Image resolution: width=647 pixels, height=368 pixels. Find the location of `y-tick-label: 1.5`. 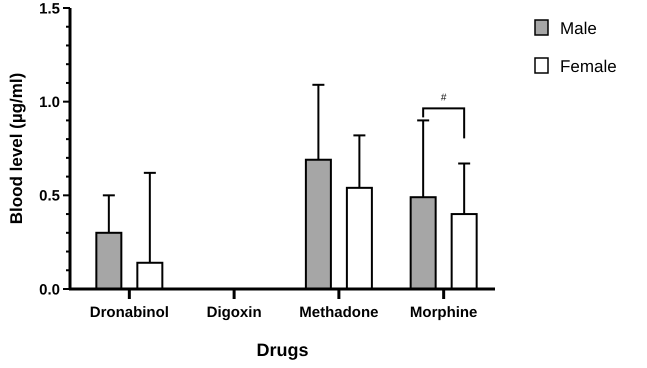

y-tick-label: 1.5 is located at coordinates (49, 9).